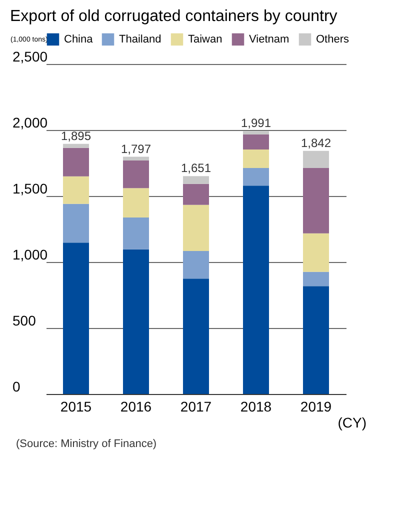 The height and width of the screenshot is (530, 414). What do you see at coordinates (30, 254) in the screenshot?
I see `y-tick-label: 1,000` at bounding box center [30, 254].